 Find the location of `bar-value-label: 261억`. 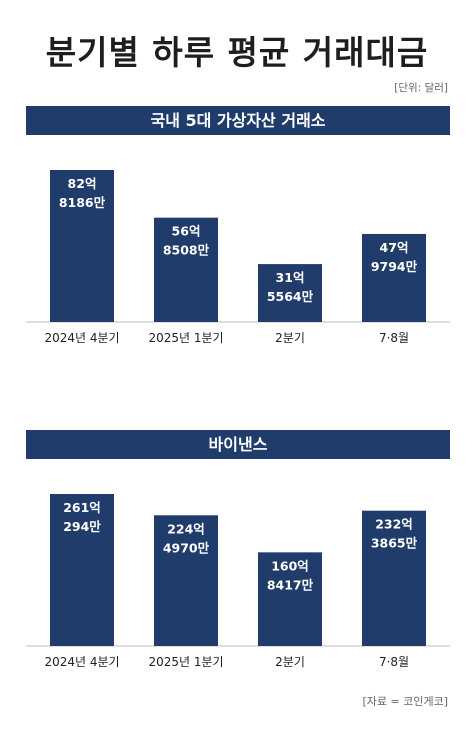

bar-value-label: 261억 is located at coordinates (82, 507).